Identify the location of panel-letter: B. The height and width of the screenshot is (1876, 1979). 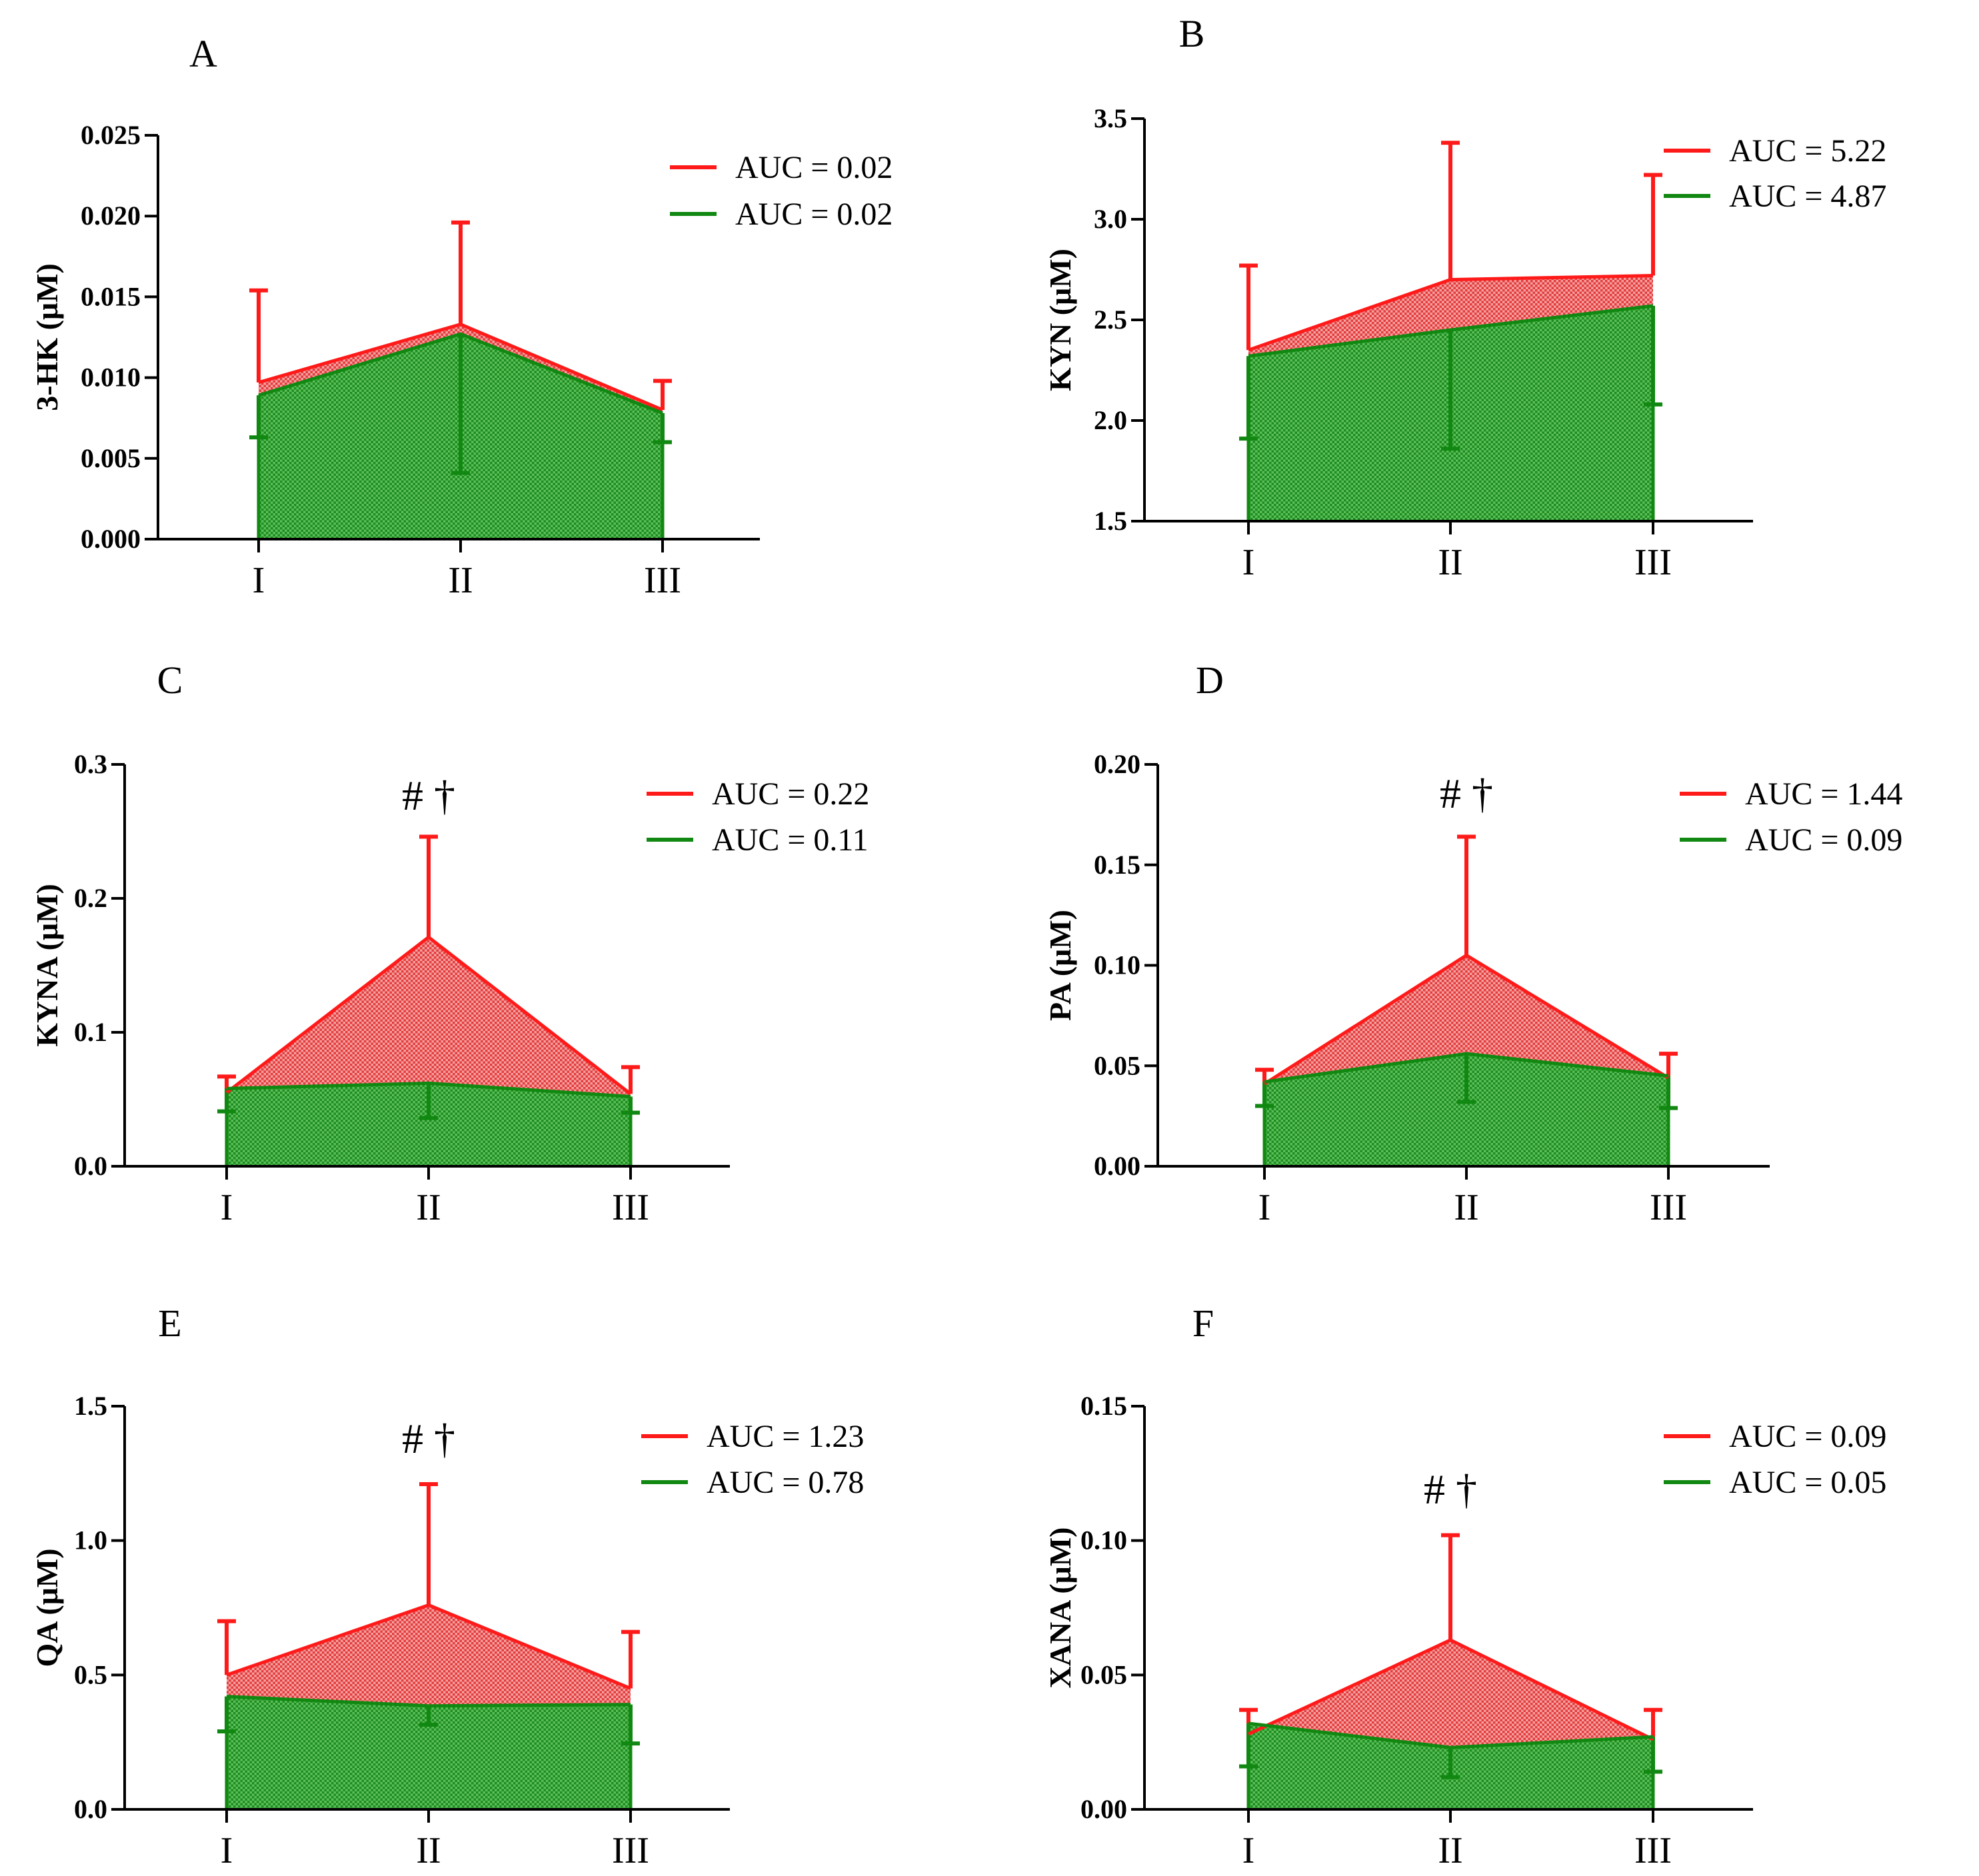
(1192, 33).